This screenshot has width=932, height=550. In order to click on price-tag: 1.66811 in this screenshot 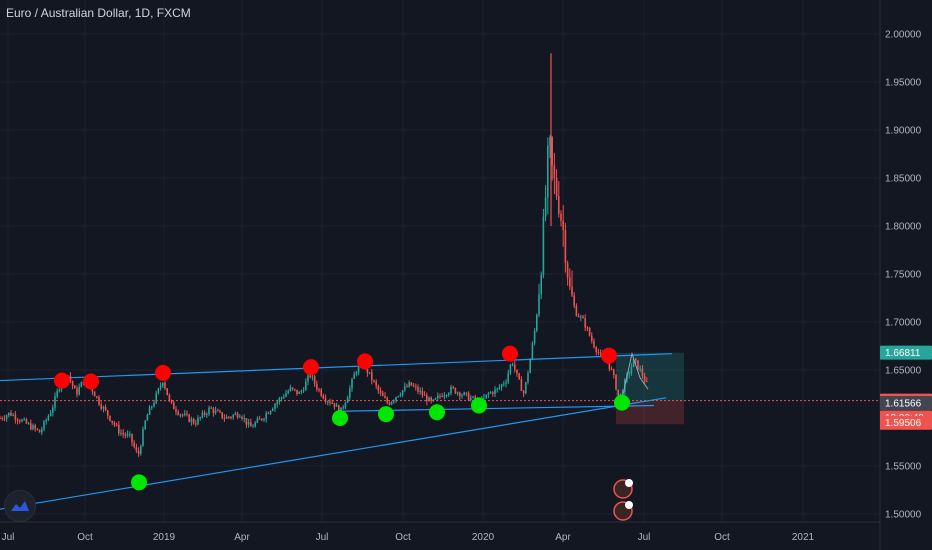, I will do `click(906, 352)`.